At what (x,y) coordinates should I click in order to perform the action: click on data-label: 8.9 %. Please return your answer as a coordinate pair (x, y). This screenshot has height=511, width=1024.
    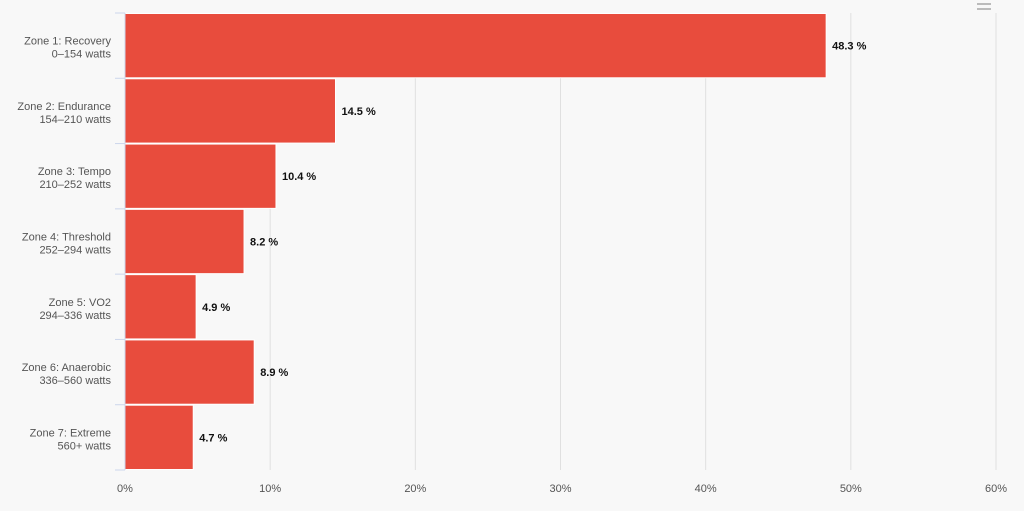
    Looking at the image, I should click on (274, 373).